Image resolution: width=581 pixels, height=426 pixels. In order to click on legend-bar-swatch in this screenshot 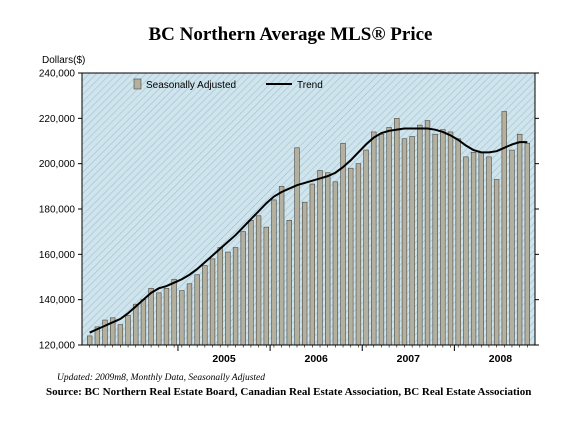, I will do `click(137, 84)`.